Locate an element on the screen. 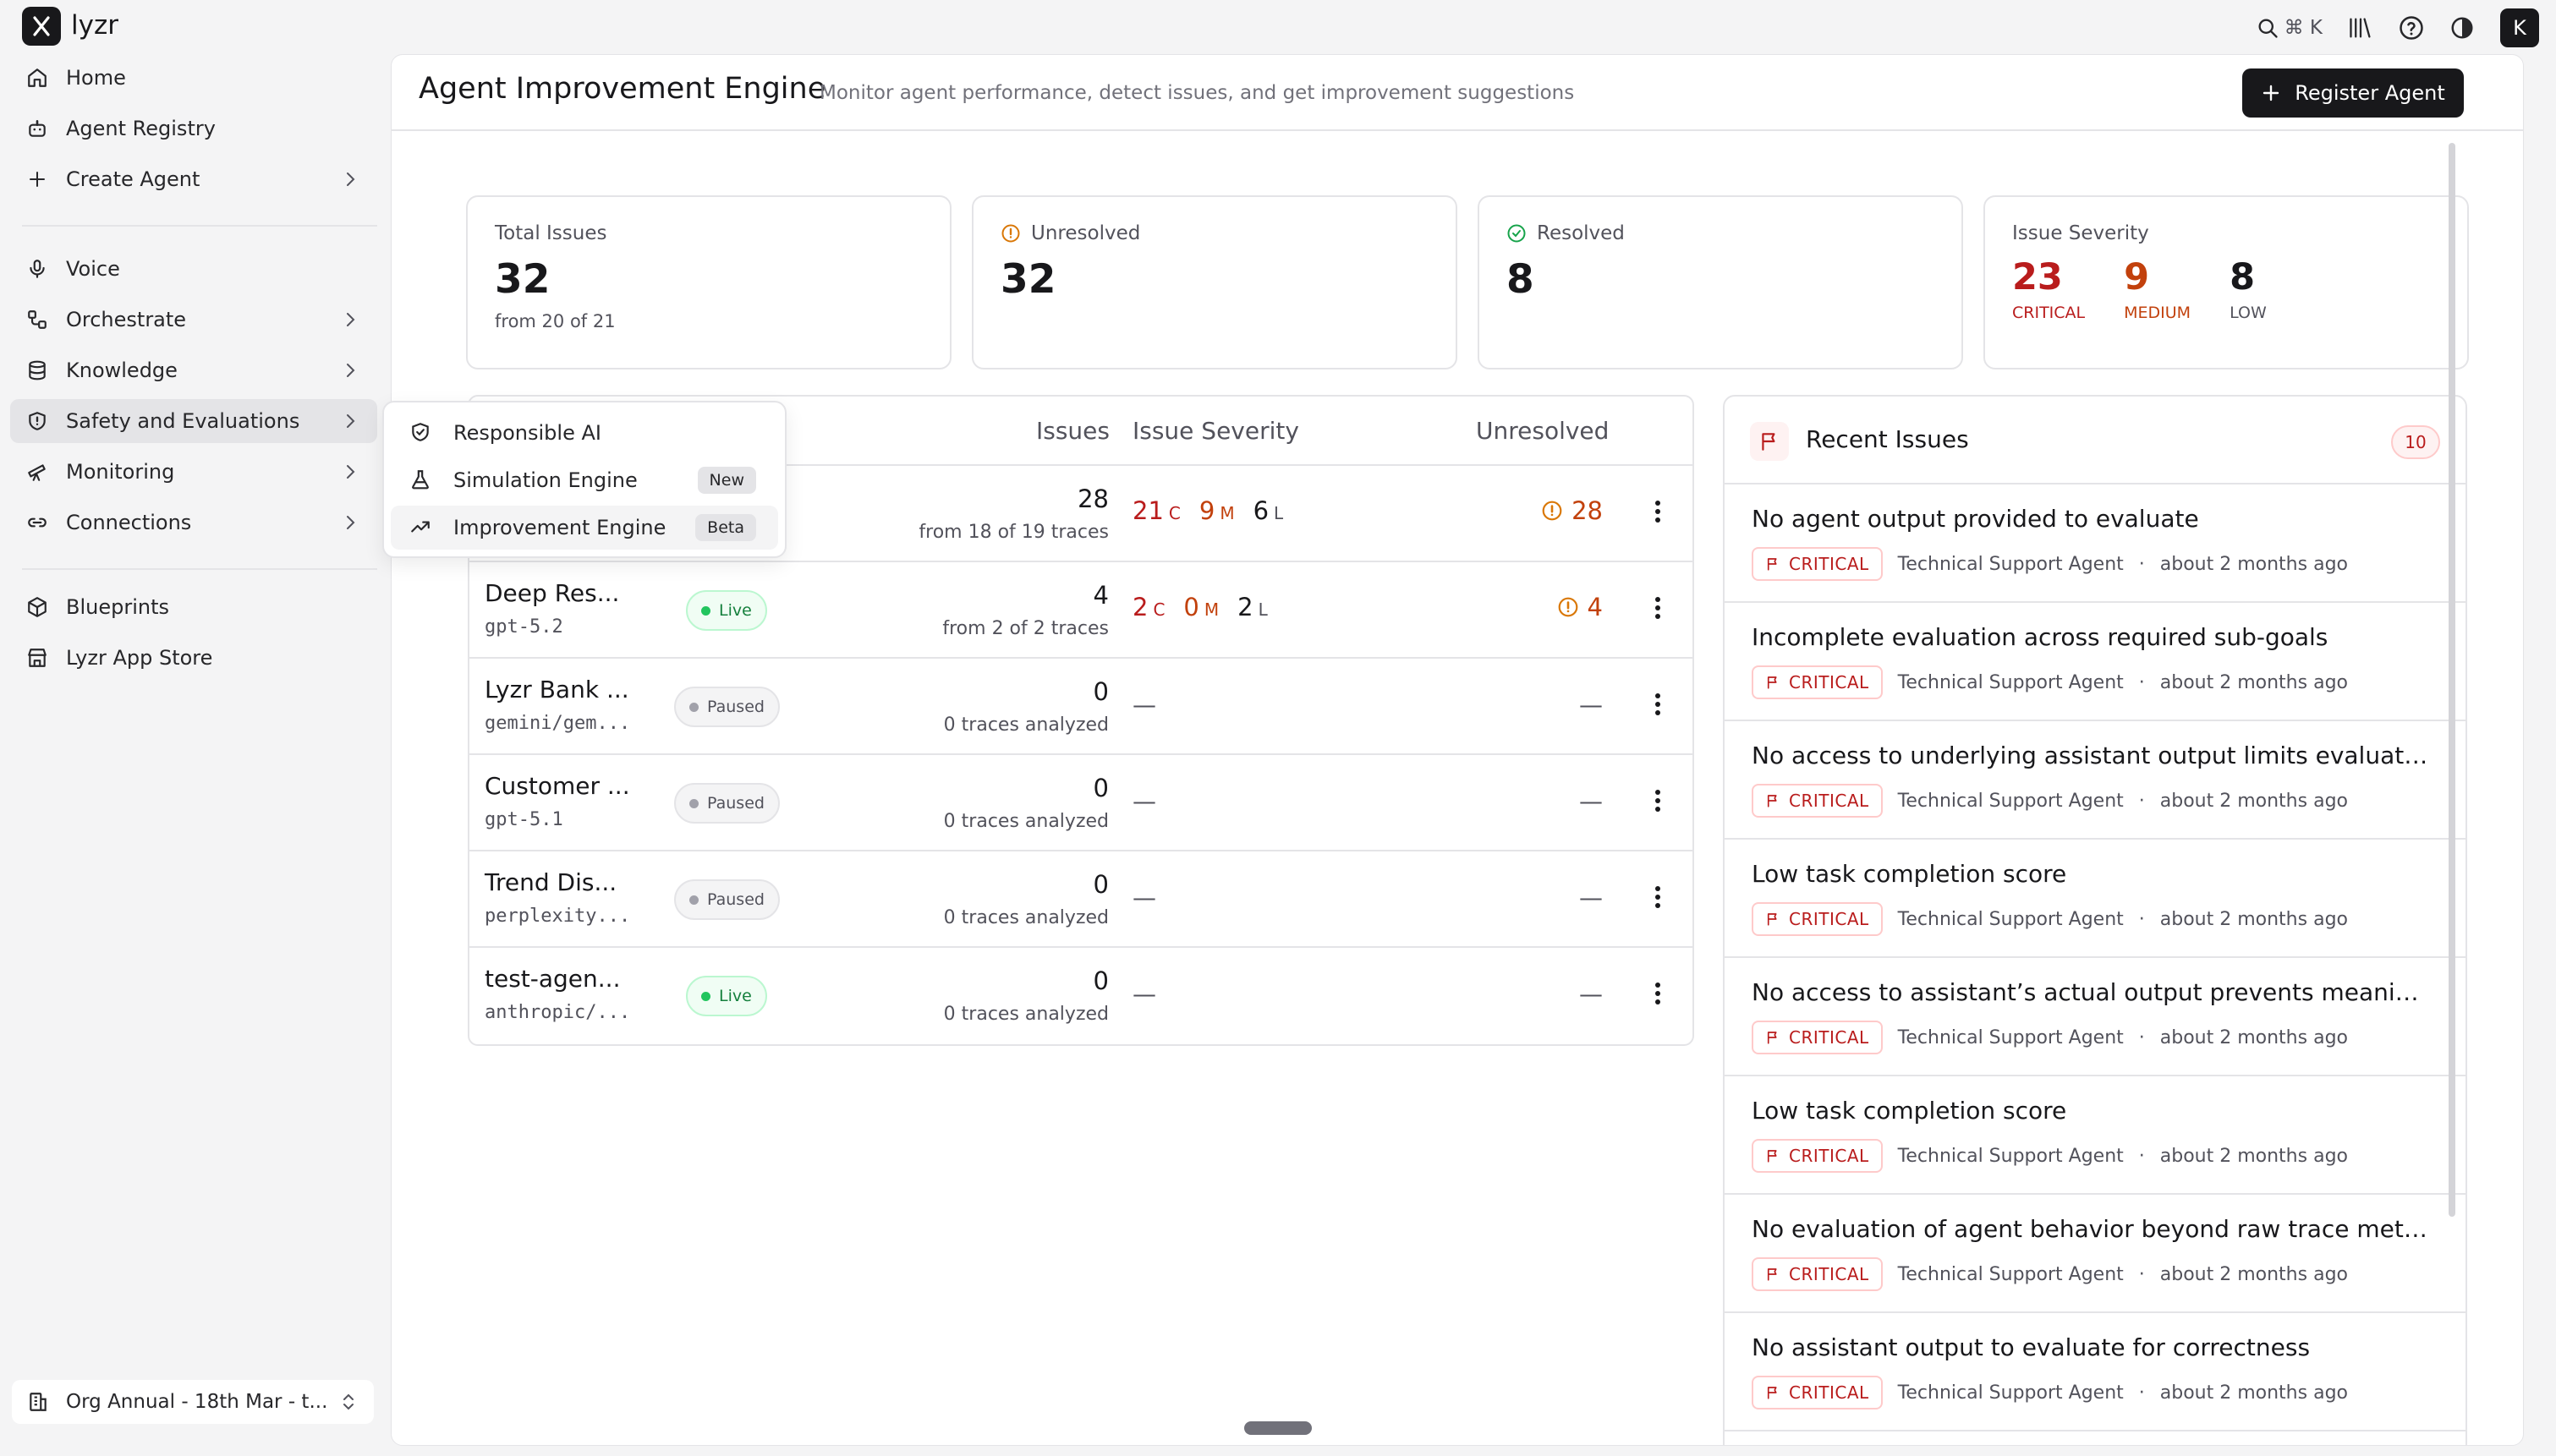  unresolved-empty: — is located at coordinates (1591, 705).